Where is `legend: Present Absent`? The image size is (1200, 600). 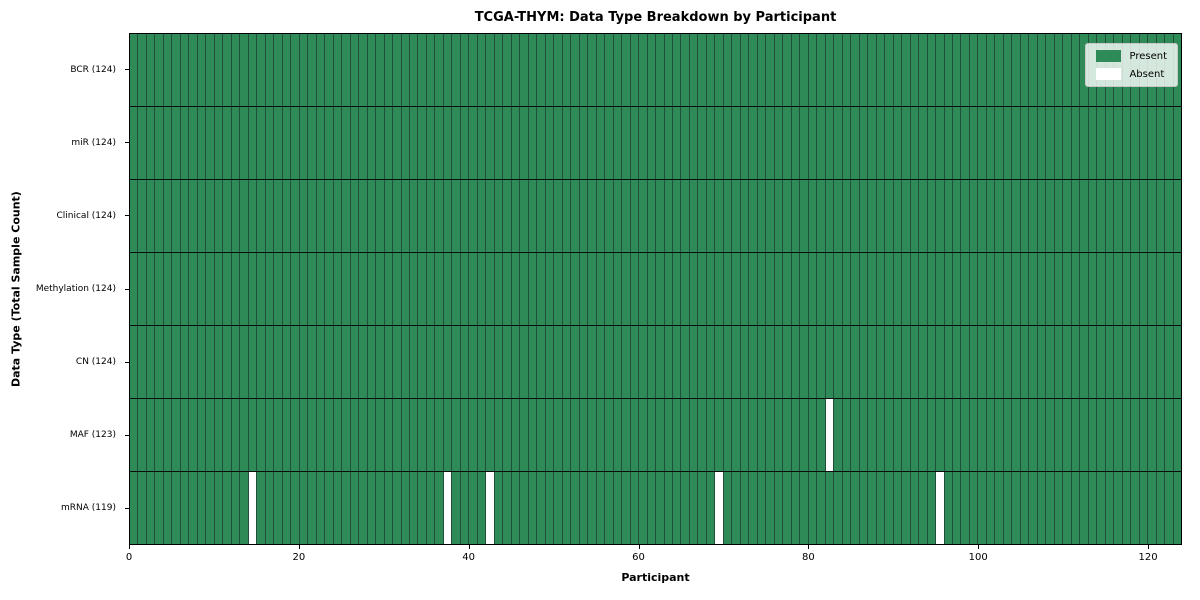
legend: Present Absent is located at coordinates (1131, 65).